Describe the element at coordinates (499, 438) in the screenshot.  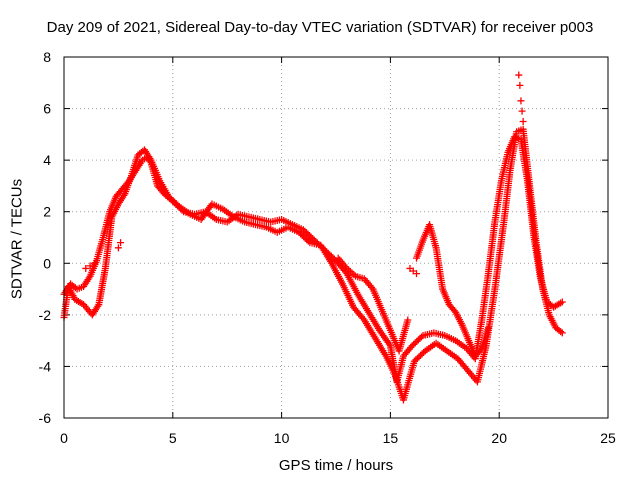
I see `x-tick-label: 20` at that location.